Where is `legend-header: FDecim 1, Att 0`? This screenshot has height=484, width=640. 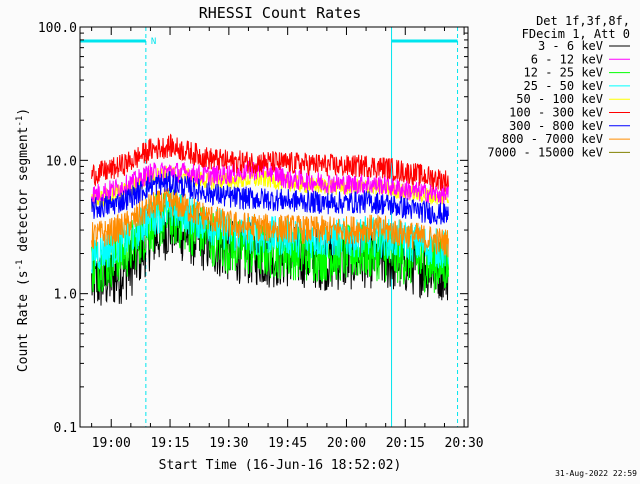 legend-header: FDecim 1, Att 0 is located at coordinates (576, 34).